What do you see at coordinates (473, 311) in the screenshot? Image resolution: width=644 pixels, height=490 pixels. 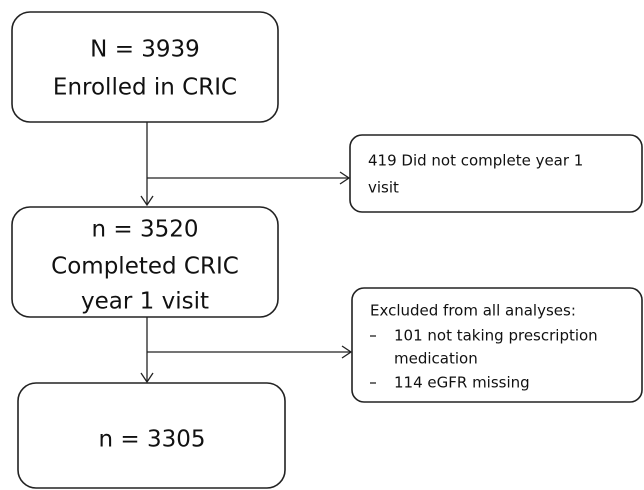 I see `box-title: Excluded from all analyses:` at bounding box center [473, 311].